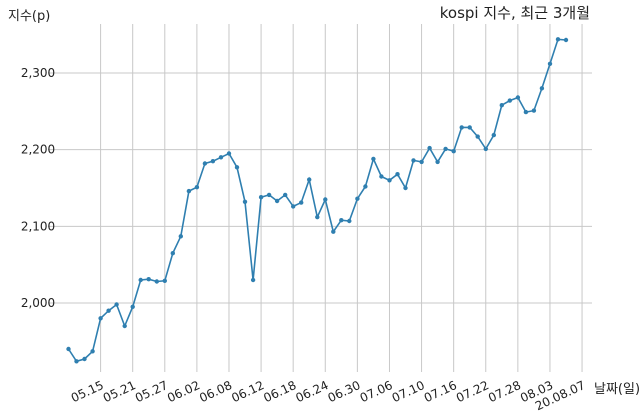 This screenshot has width=640, height=418. I want to click on x-tick-label: 06.30, so click(344, 391).